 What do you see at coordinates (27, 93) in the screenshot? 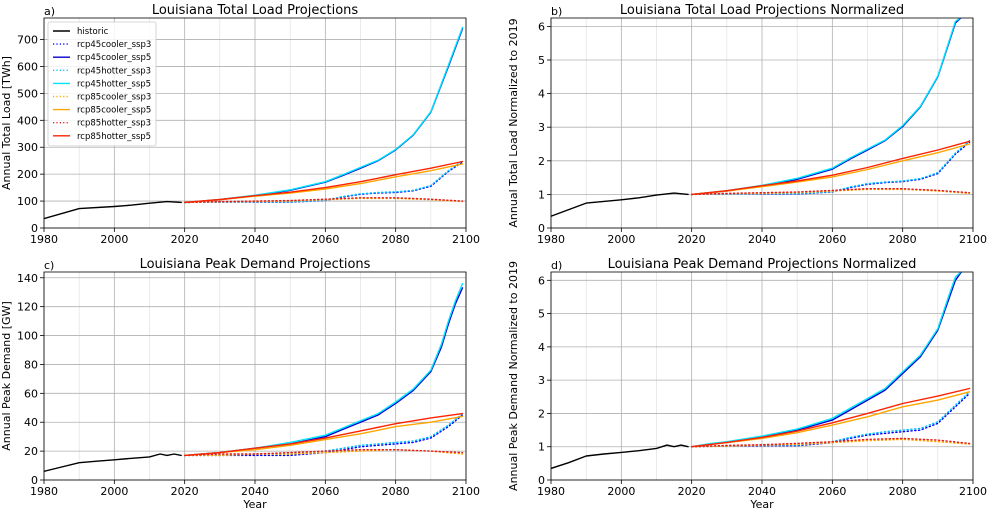
I see `y-tick-label: 500` at bounding box center [27, 93].